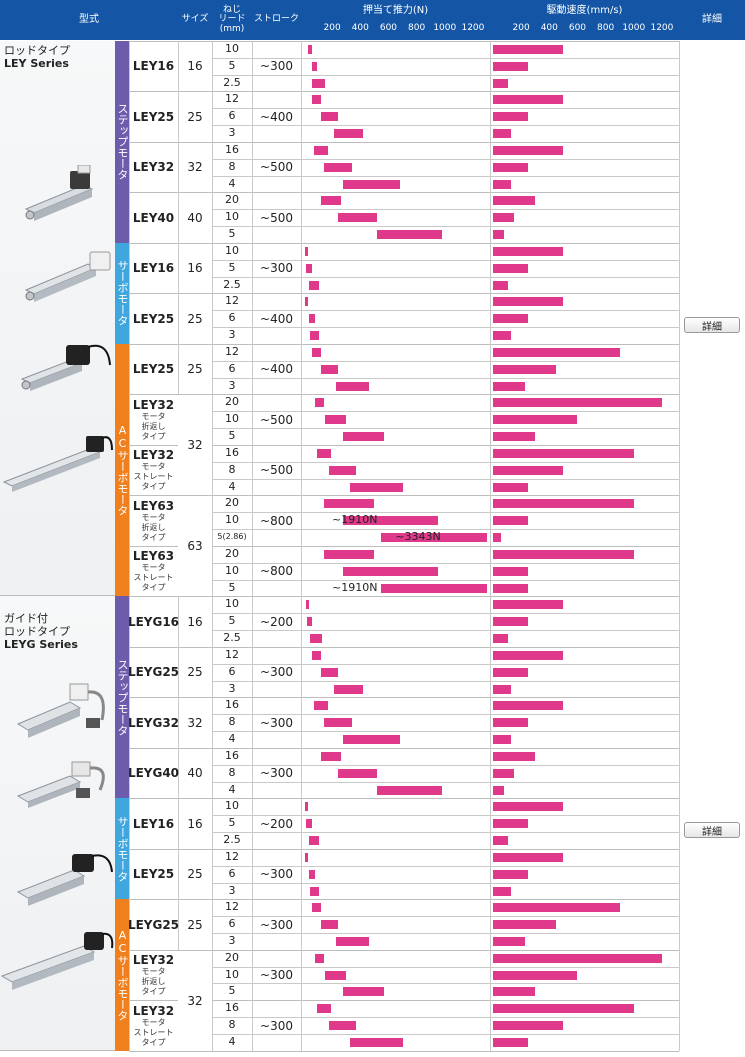 The height and width of the screenshot is (1057, 745). Describe the element at coordinates (712, 325) in the screenshot. I see `detail-button-ley: 詳細` at that location.